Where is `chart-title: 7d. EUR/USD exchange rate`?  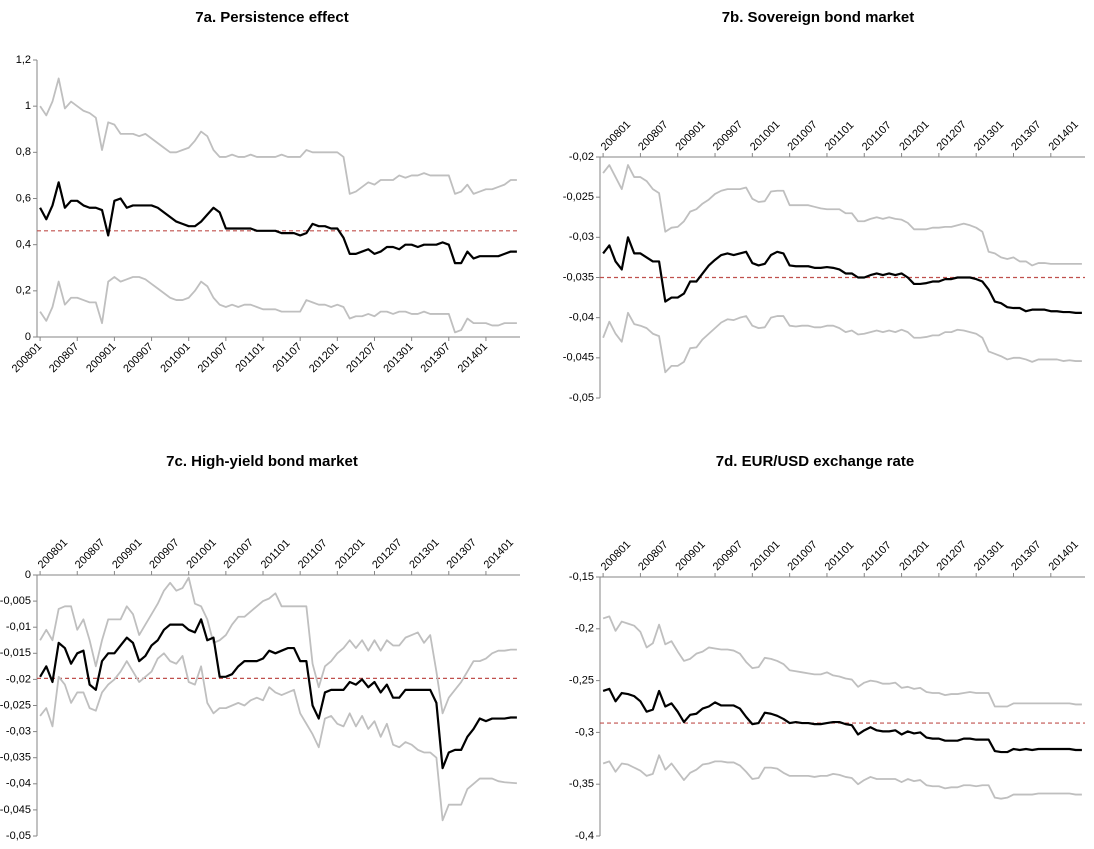
chart-title: 7d. EUR/USD exchange rate is located at coordinates (815, 461).